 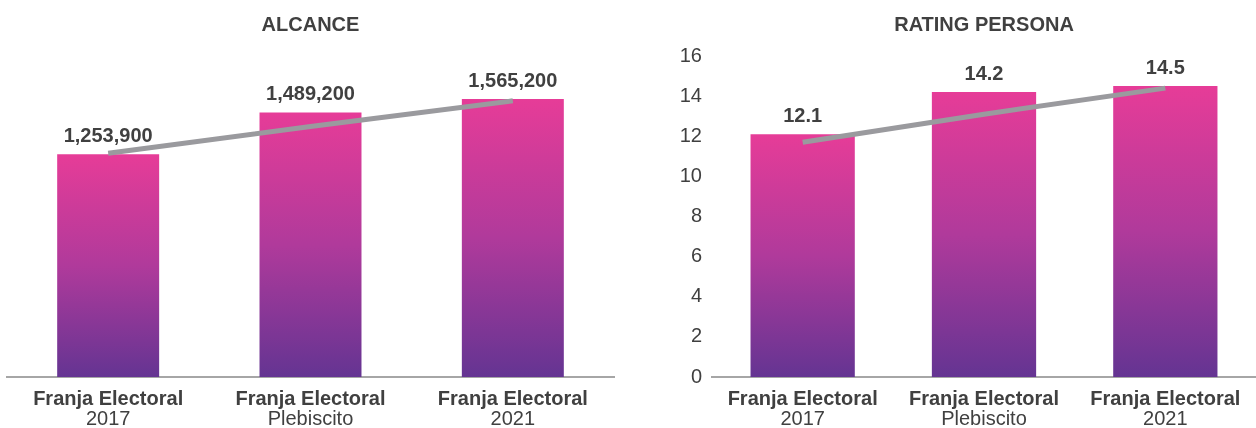 I want to click on y-tick-label: 0, so click(x=696, y=375).